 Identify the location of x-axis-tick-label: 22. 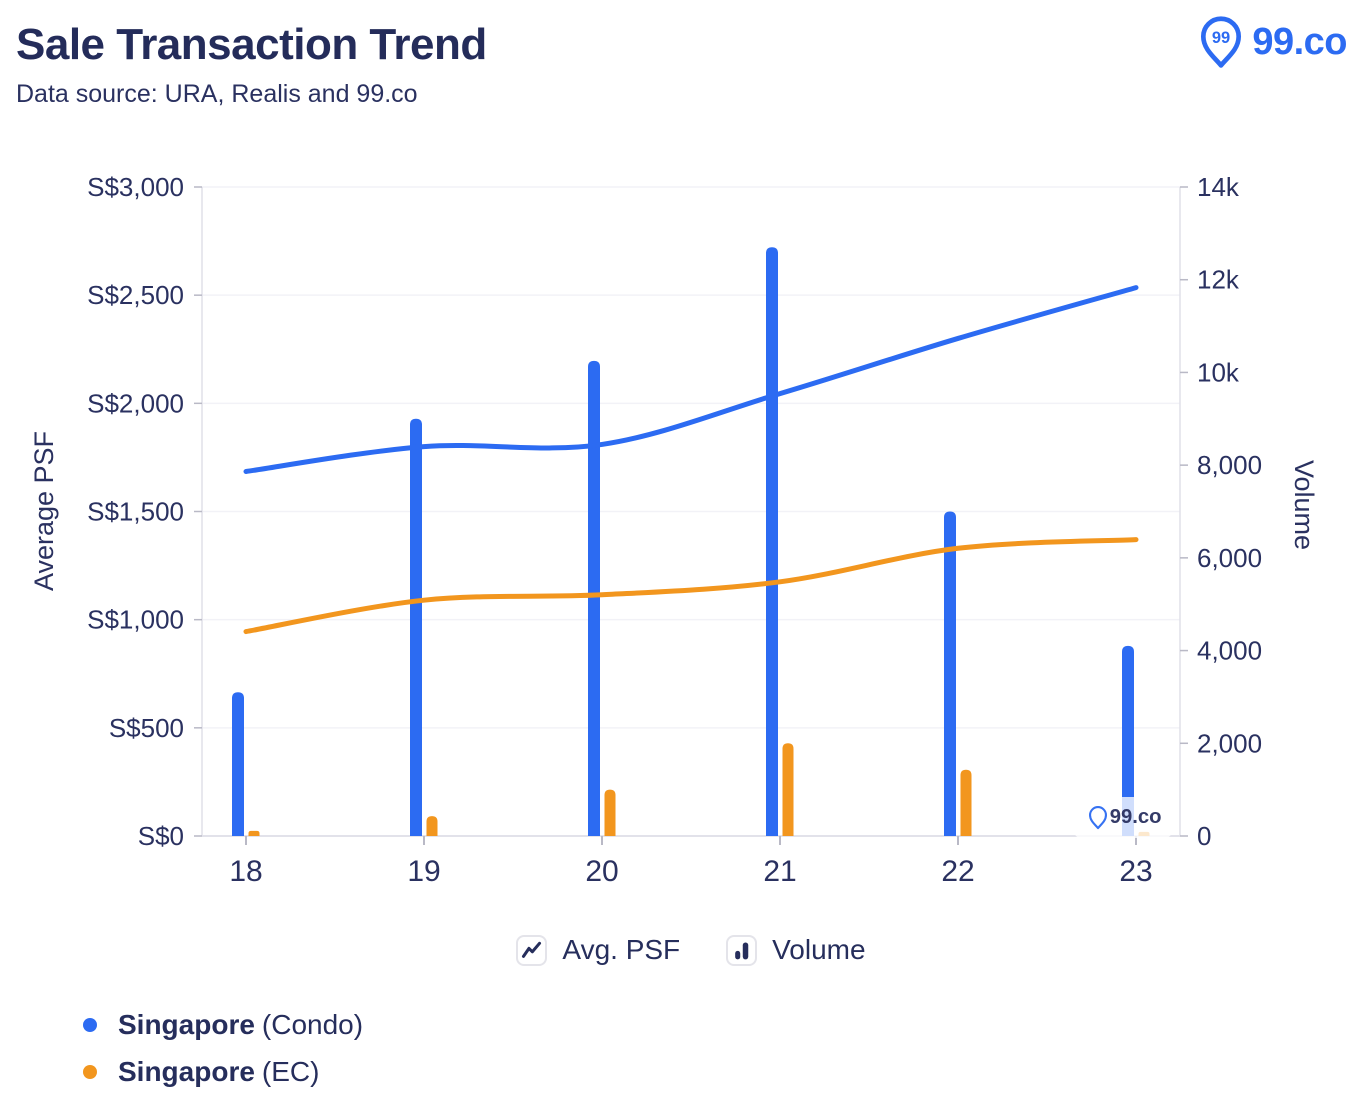
(957, 871).